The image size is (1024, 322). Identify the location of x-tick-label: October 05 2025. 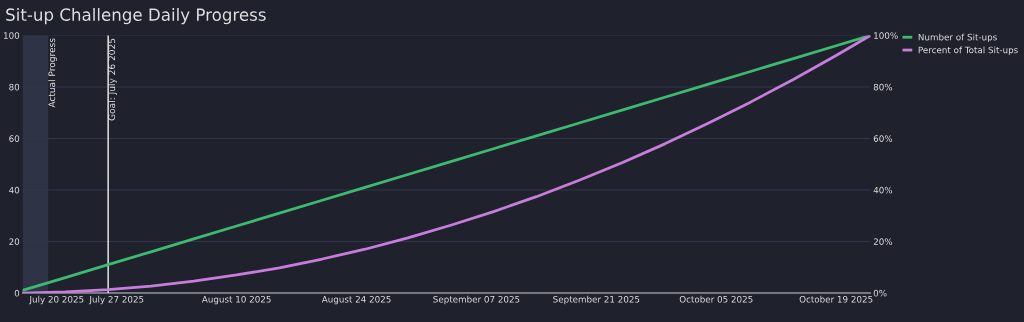
(716, 299).